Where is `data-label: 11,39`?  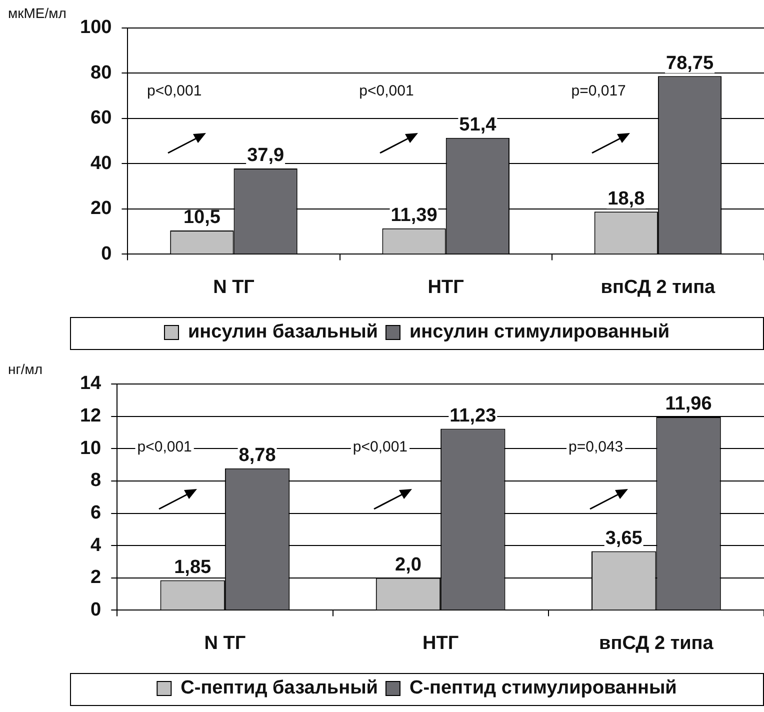
data-label: 11,39 is located at coordinates (414, 215).